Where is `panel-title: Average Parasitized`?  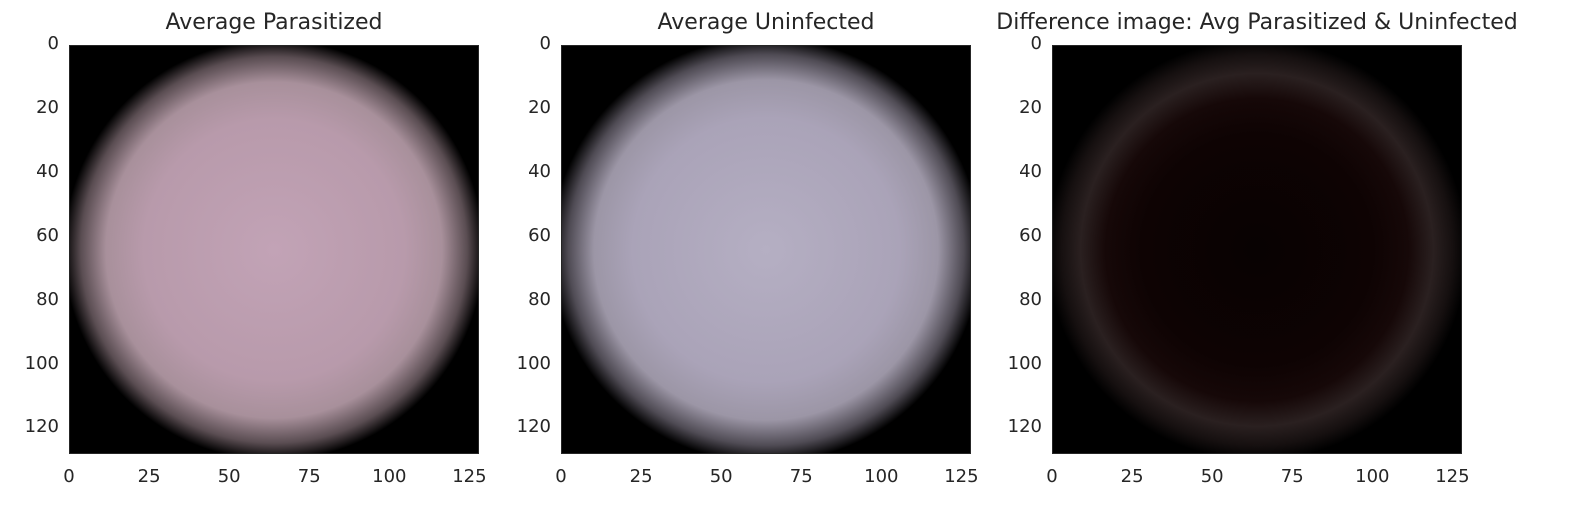 panel-title: Average Parasitized is located at coordinates (274, 22).